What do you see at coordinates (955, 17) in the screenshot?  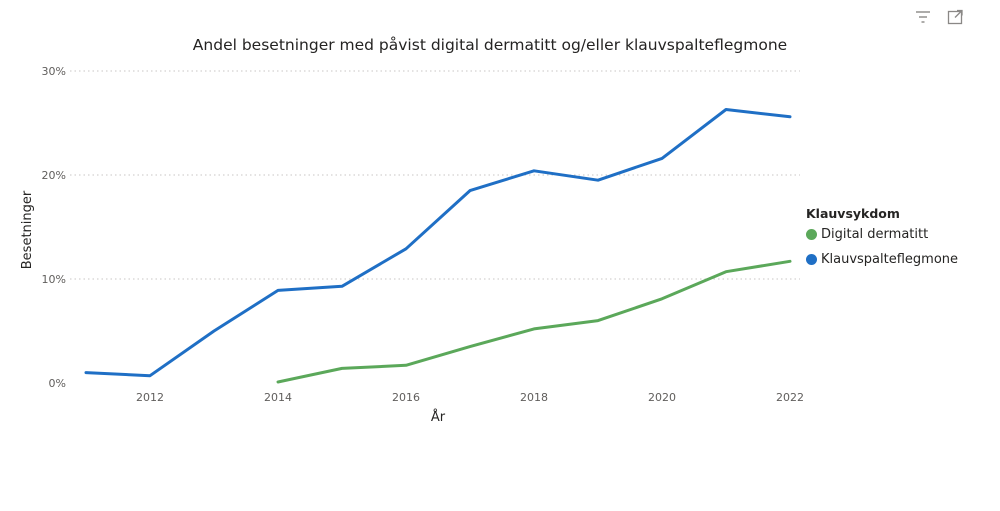 I see `focus-mode-icon` at bounding box center [955, 17].